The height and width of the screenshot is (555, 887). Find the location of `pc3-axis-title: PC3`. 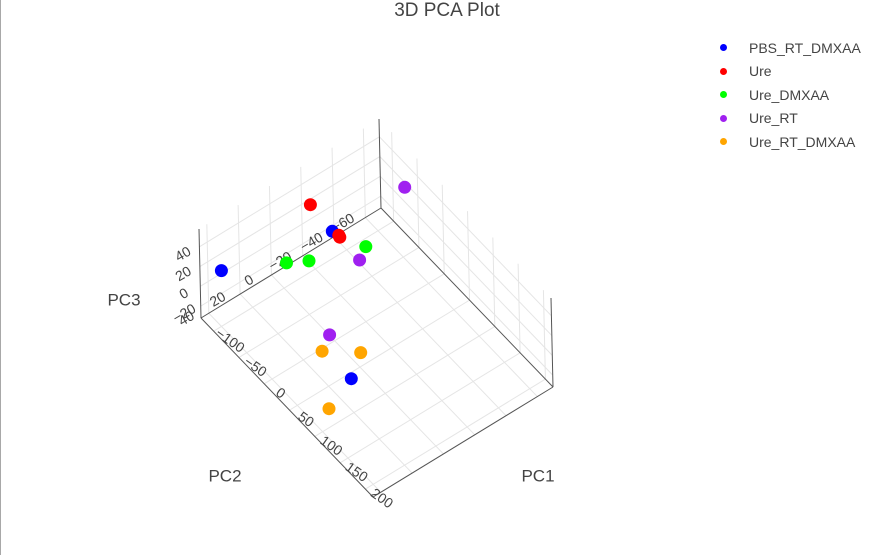

pc3-axis-title: PC3 is located at coordinates (123, 299).